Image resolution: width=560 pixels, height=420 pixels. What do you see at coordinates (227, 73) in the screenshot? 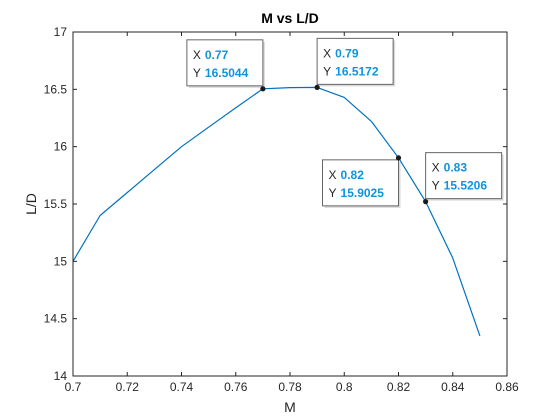
I see `datatip-y-value: 16.5044` at bounding box center [227, 73].